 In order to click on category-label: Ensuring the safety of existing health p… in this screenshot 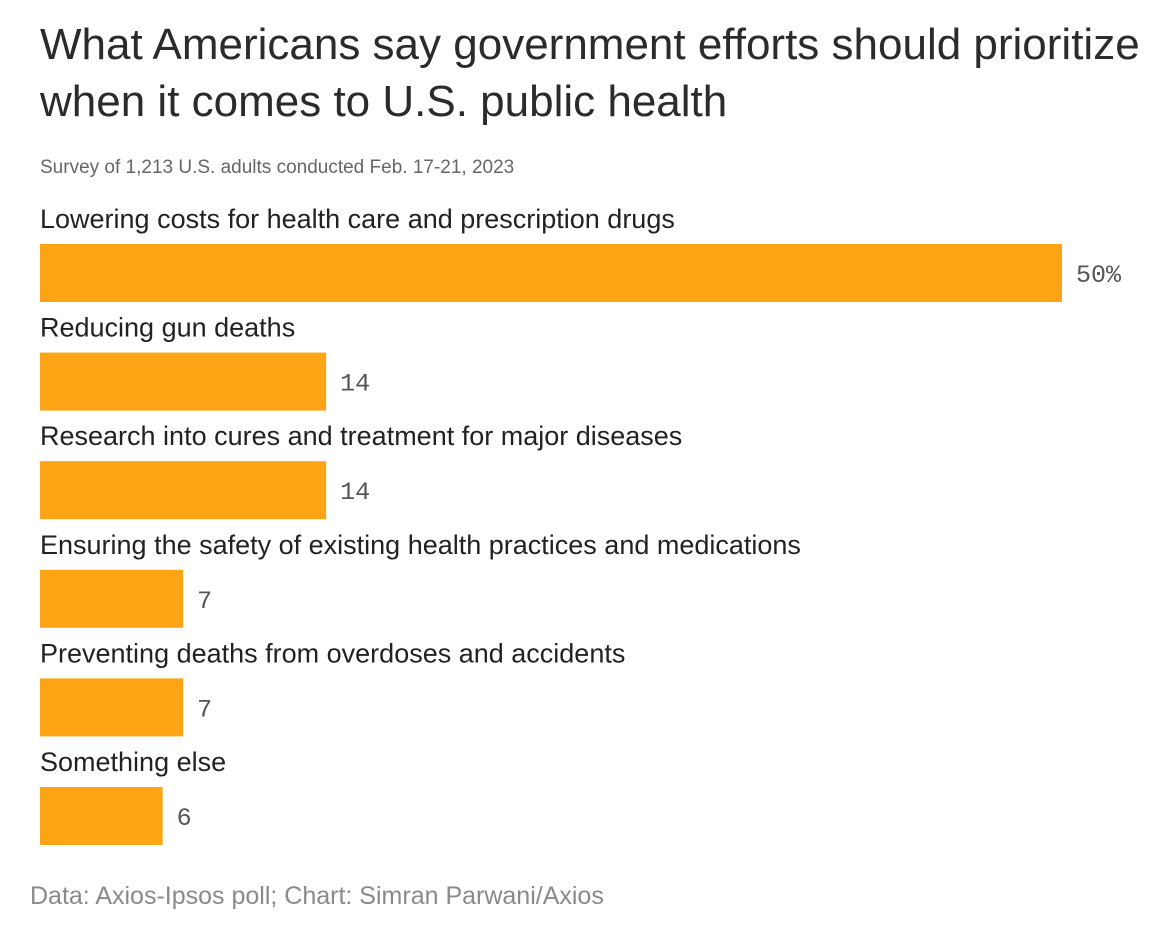, I will do `click(420, 545)`.